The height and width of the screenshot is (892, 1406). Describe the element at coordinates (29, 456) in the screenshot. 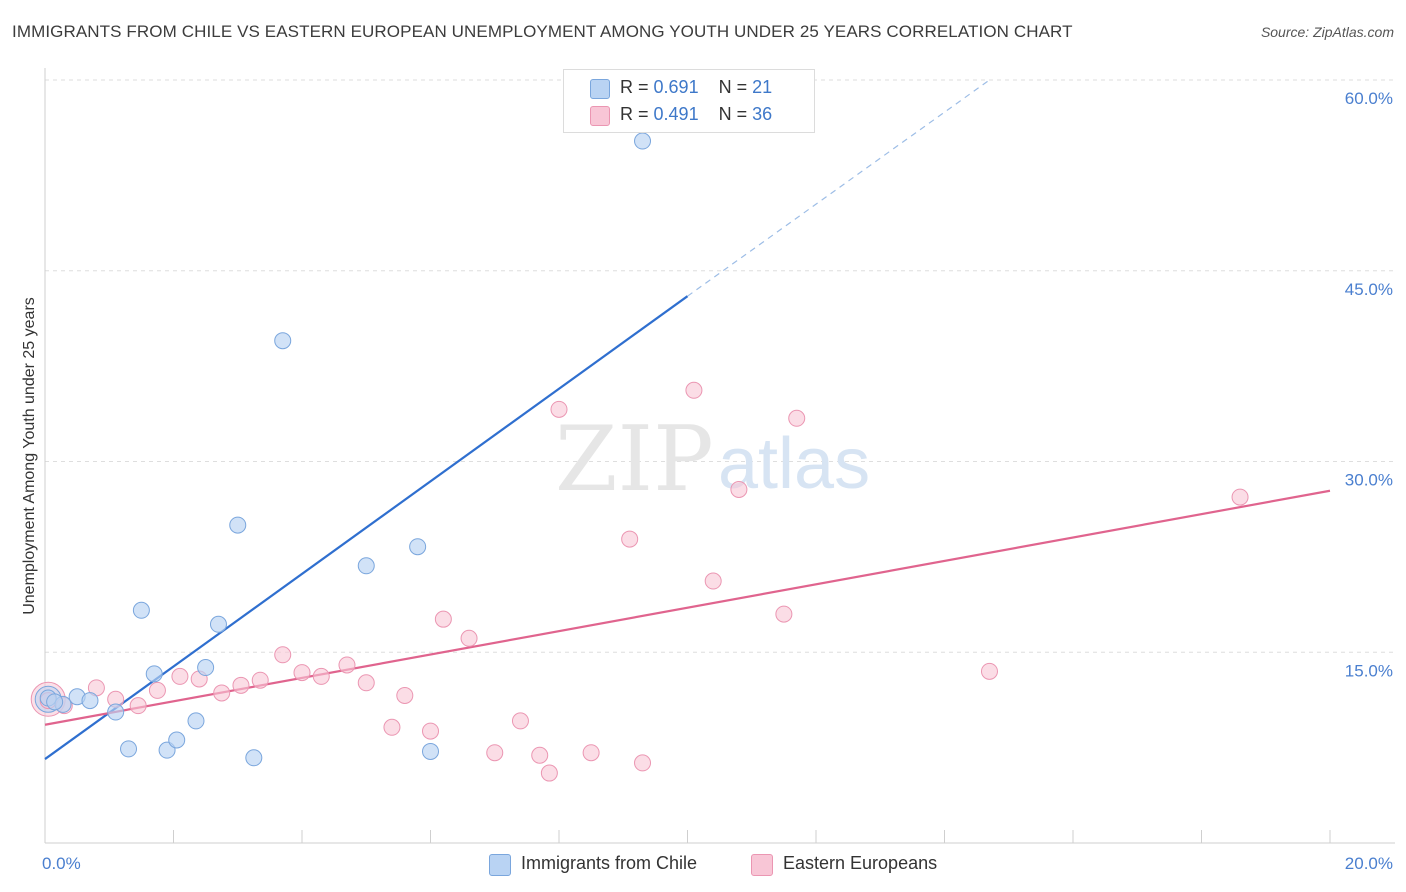

I see `y-axis-label: Unemployment Among Youth under 25 years` at that location.